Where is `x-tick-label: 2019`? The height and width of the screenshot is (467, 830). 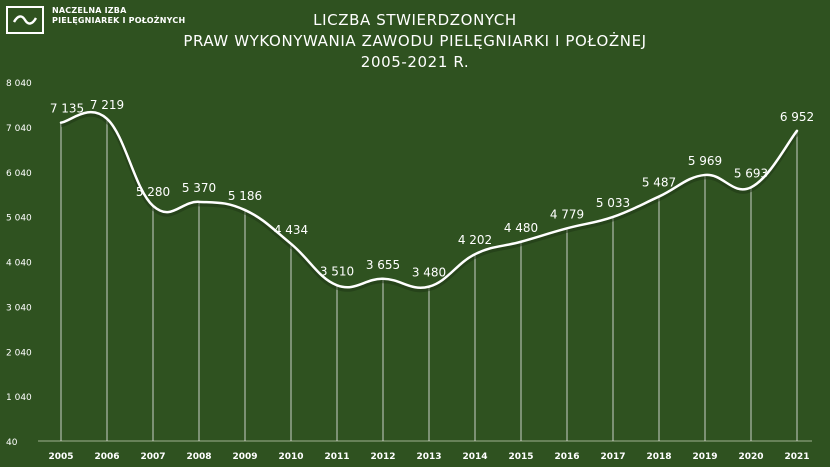
x-tick-label: 2019 is located at coordinates (704, 457).